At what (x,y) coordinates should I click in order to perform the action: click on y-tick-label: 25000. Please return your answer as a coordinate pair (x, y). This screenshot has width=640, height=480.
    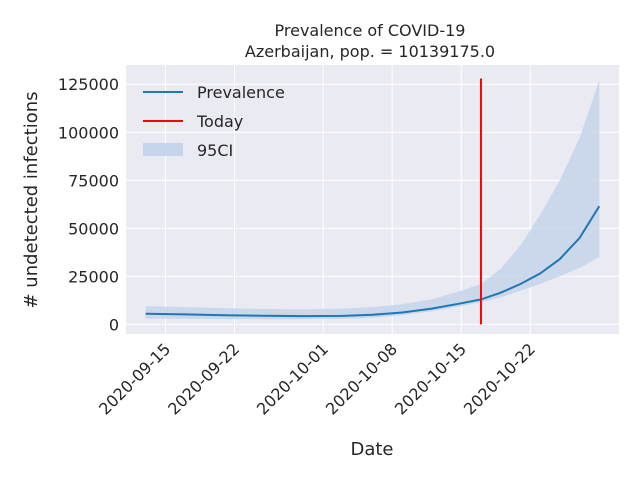
    Looking at the image, I should click on (93, 276).